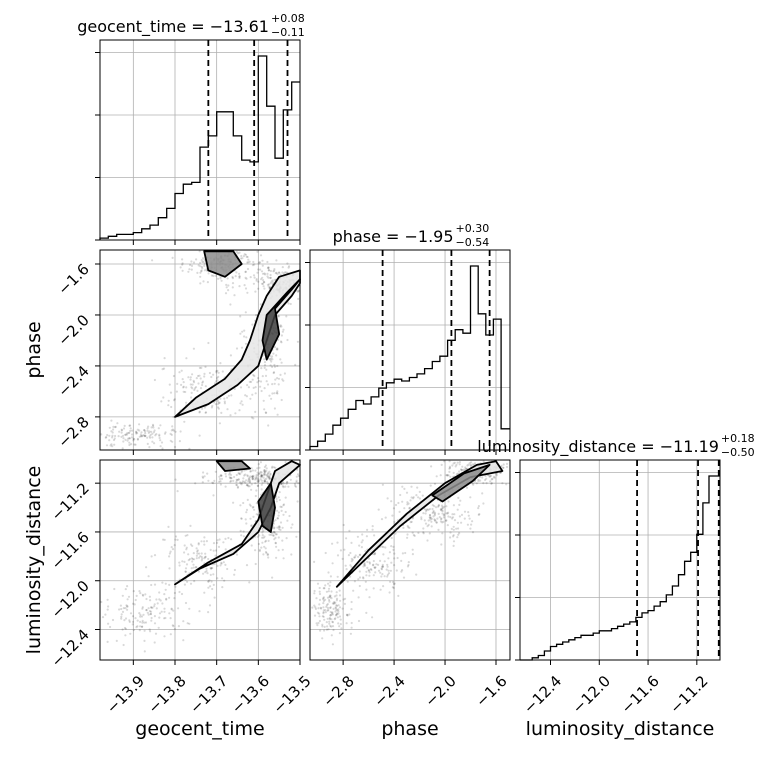 The image size is (760, 760). Describe the element at coordinates (208, 694) in the screenshot. I see `x-tick-label: −13.7` at that location.